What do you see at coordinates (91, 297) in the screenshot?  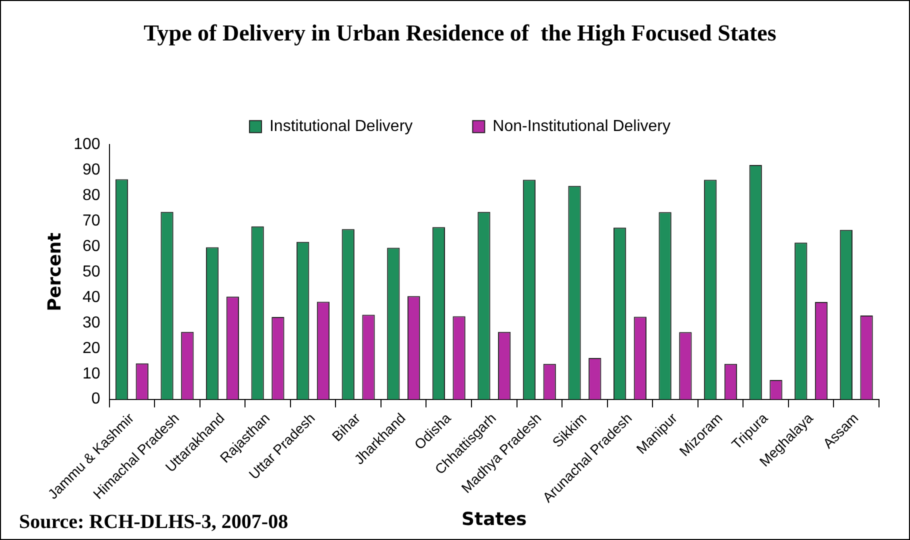 I see `y-tick-label: 40` at bounding box center [91, 297].